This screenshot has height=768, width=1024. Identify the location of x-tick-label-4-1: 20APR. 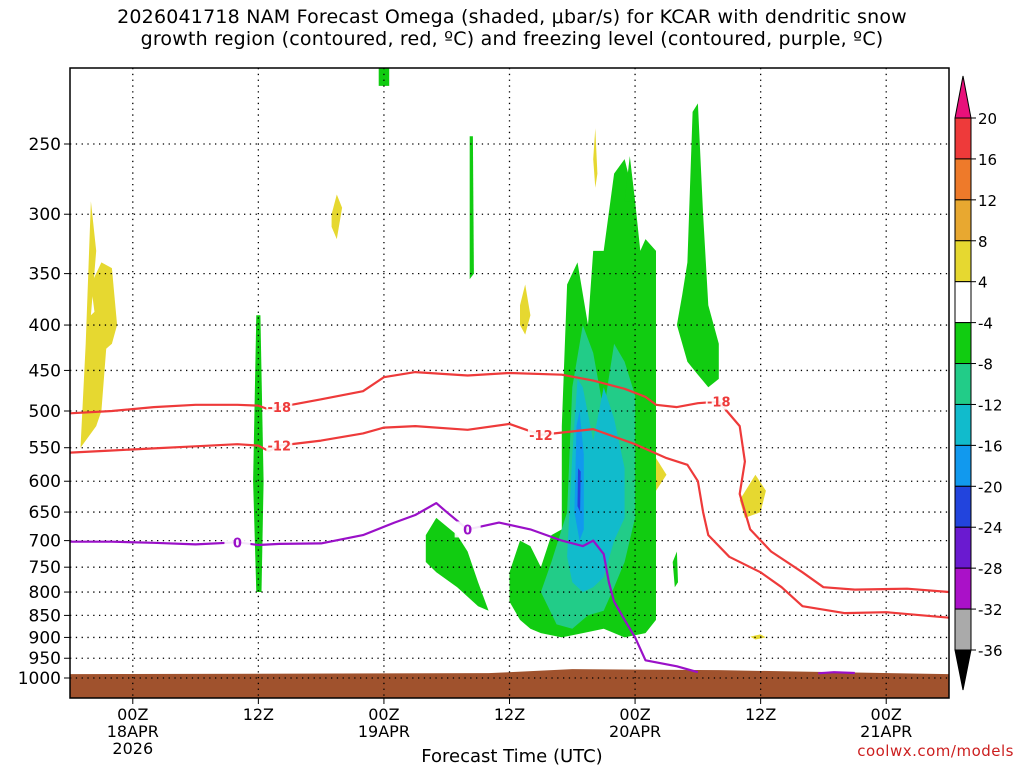
(635, 731).